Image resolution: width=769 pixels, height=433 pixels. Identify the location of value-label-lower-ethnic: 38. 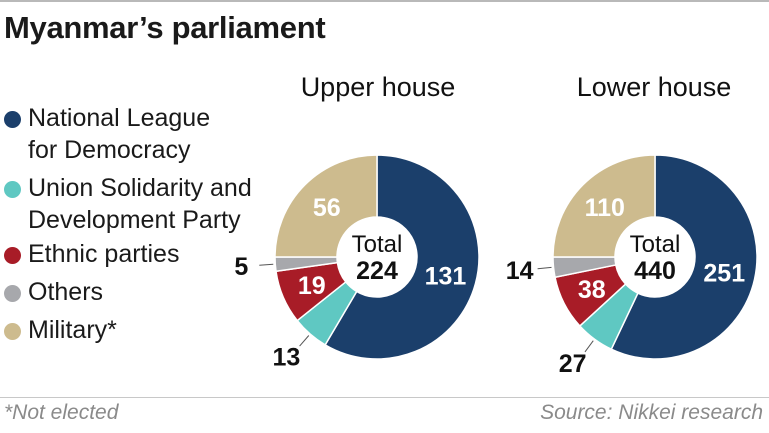
(592, 290).